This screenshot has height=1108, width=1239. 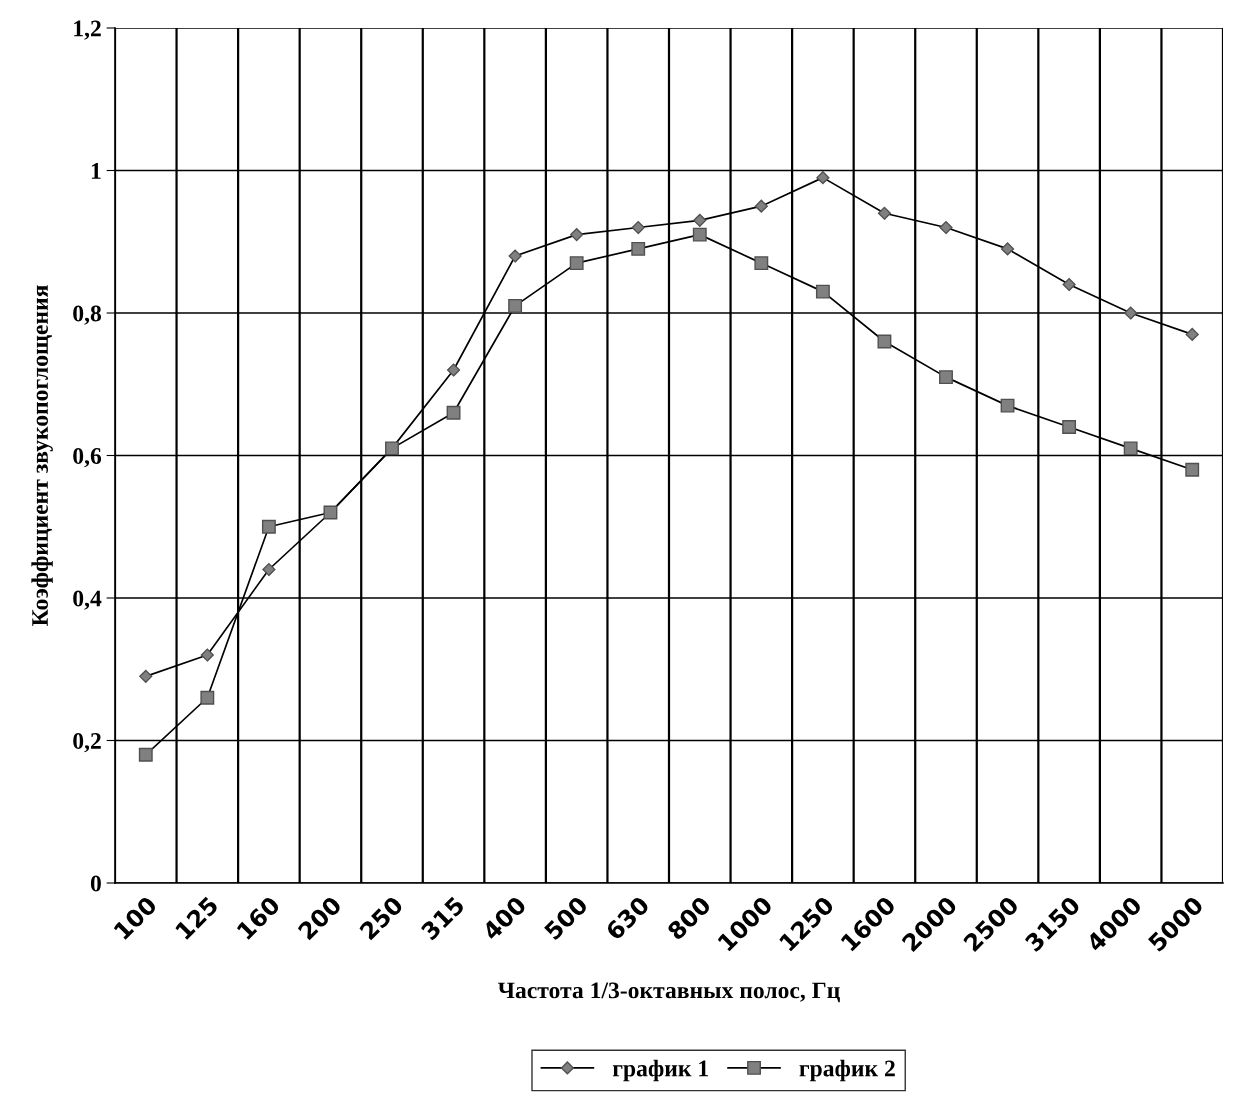 I want to click on y-tick-label: 0,8, so click(x=87, y=315).